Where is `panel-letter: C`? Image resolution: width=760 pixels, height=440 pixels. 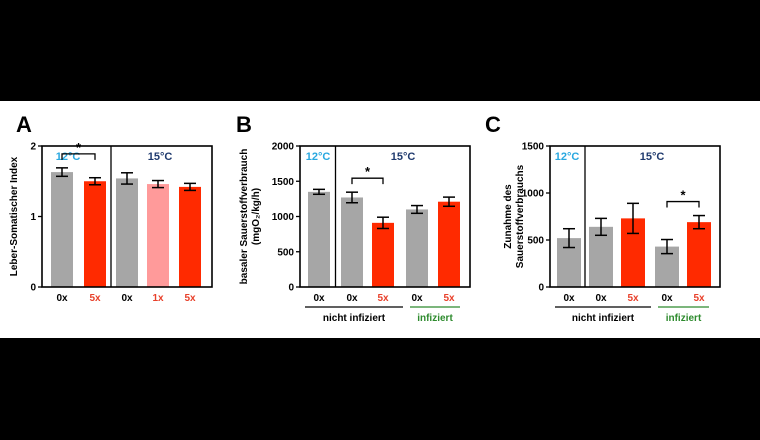 panel-letter: C is located at coordinates (493, 124).